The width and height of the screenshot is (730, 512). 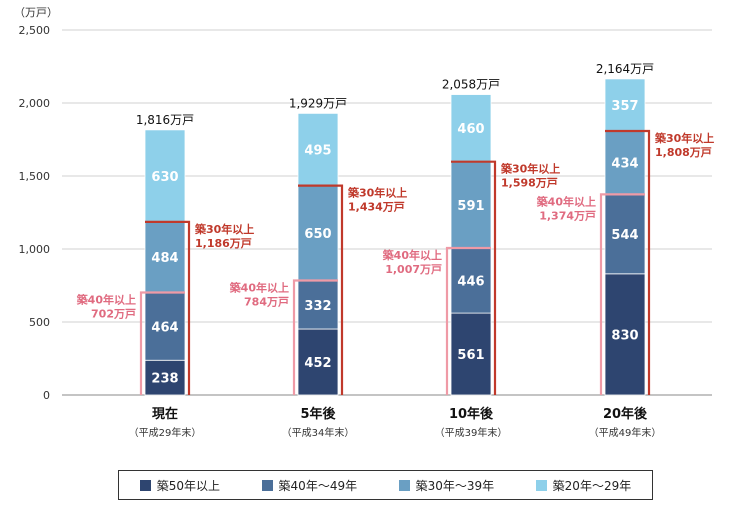 I want to click on data-label: 452, so click(x=317, y=363).